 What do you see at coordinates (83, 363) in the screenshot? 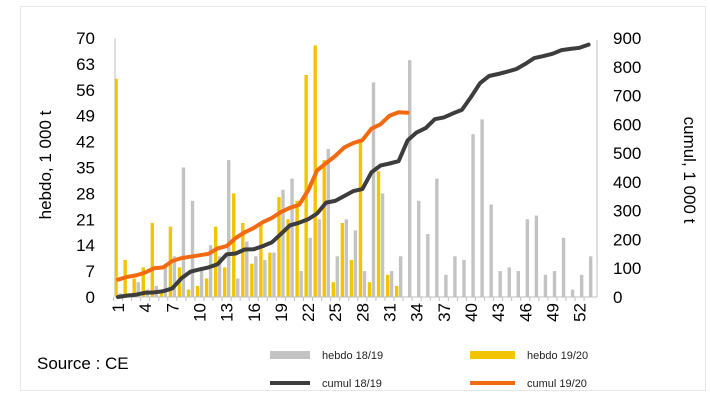
I see `source-label: Source : CE` at bounding box center [83, 363].